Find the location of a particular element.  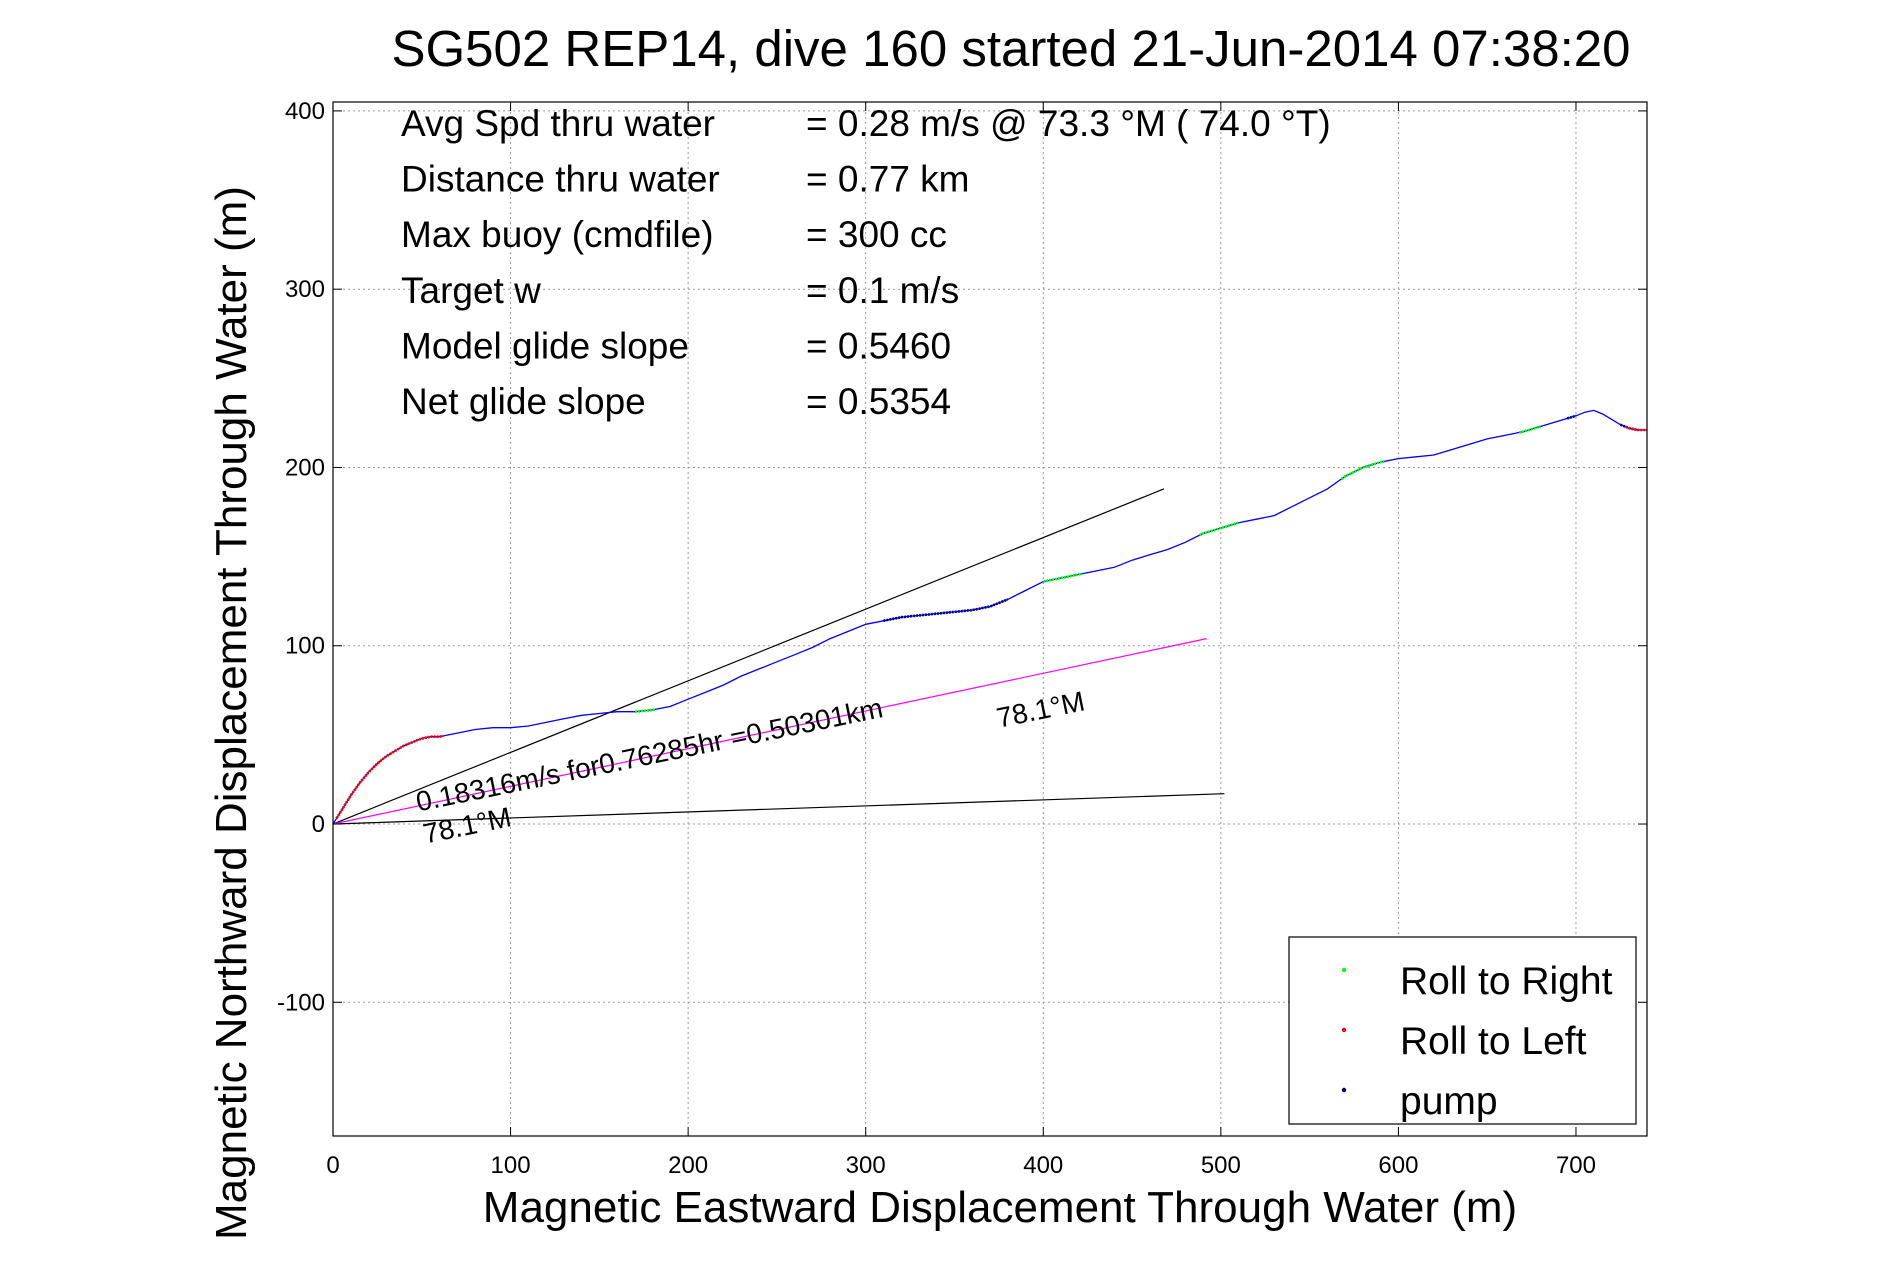

reference-lines is located at coordinates (778, 656).